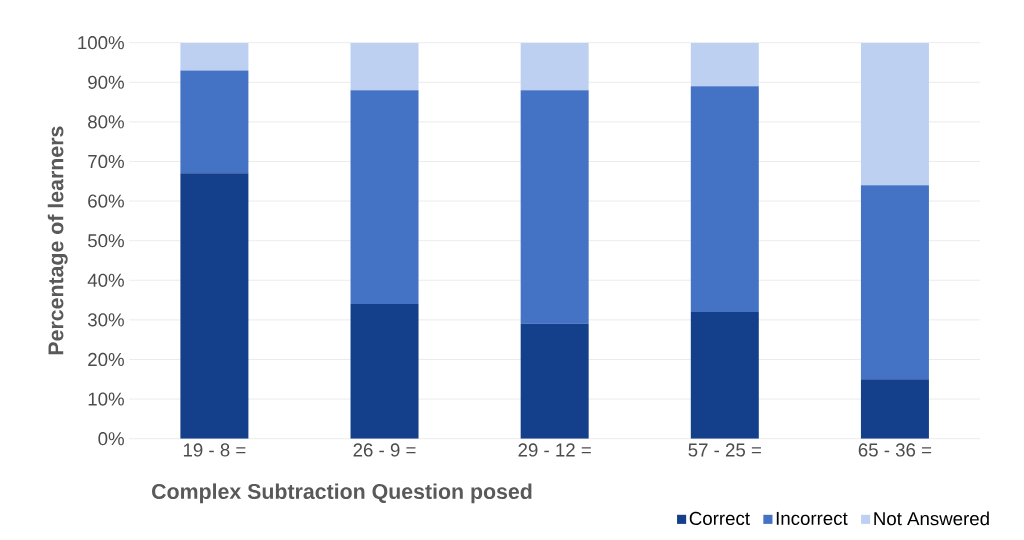 This screenshot has width=1024, height=540. I want to click on x-tick-label: 26 - 9 =, so click(384, 450).